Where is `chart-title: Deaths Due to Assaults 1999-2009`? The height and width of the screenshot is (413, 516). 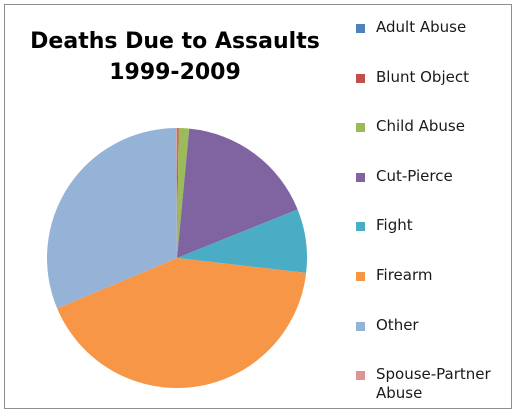
chart-title: Deaths Due to Assaults 1999-2009 is located at coordinates (175, 57).